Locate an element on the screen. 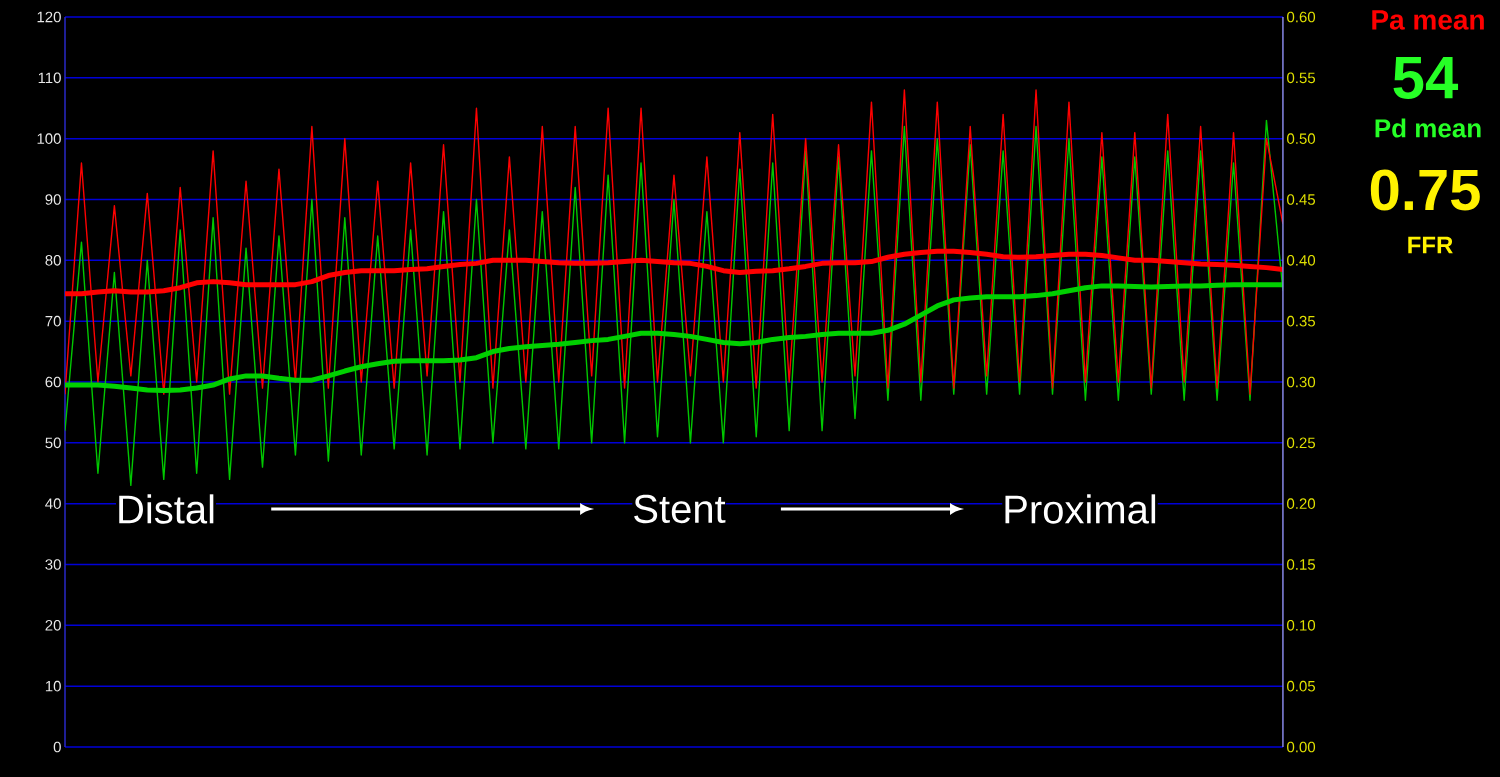 This screenshot has height=777, width=1500. y-tick-label: 80 is located at coordinates (53, 260).